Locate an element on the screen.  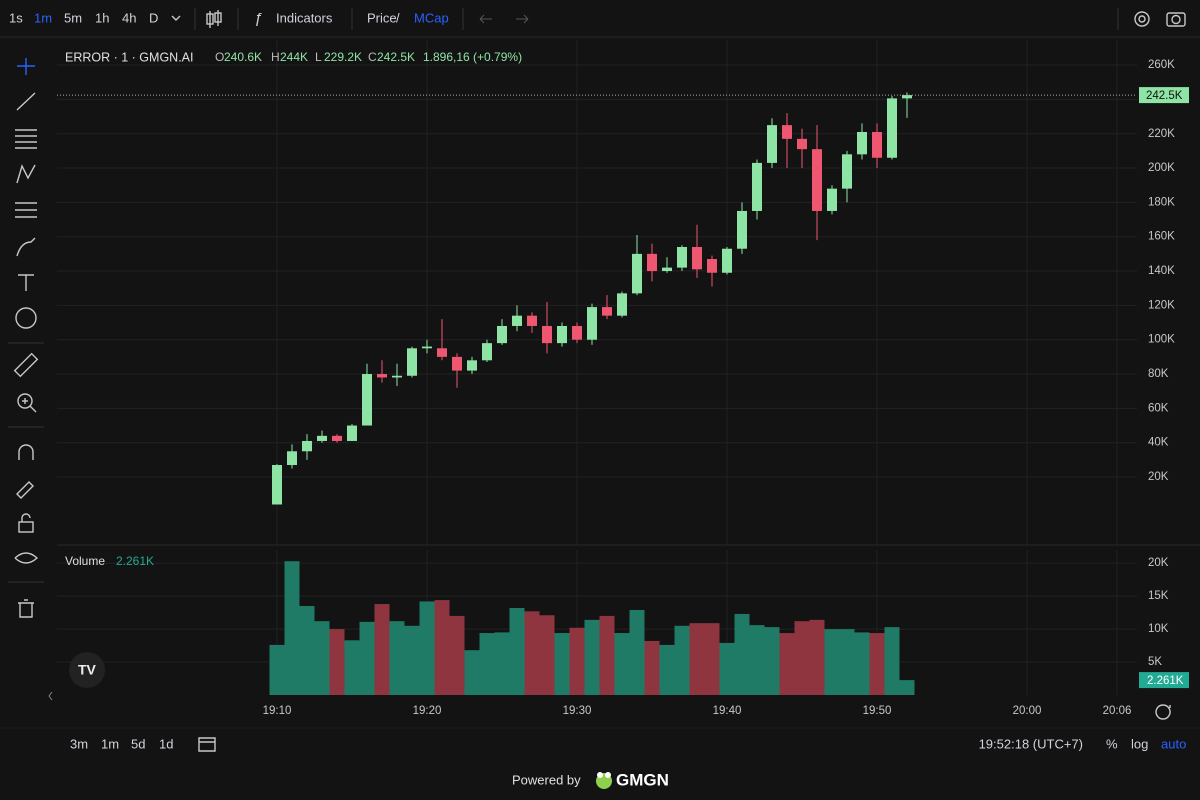
zoom-tool is located at coordinates (27, 403).